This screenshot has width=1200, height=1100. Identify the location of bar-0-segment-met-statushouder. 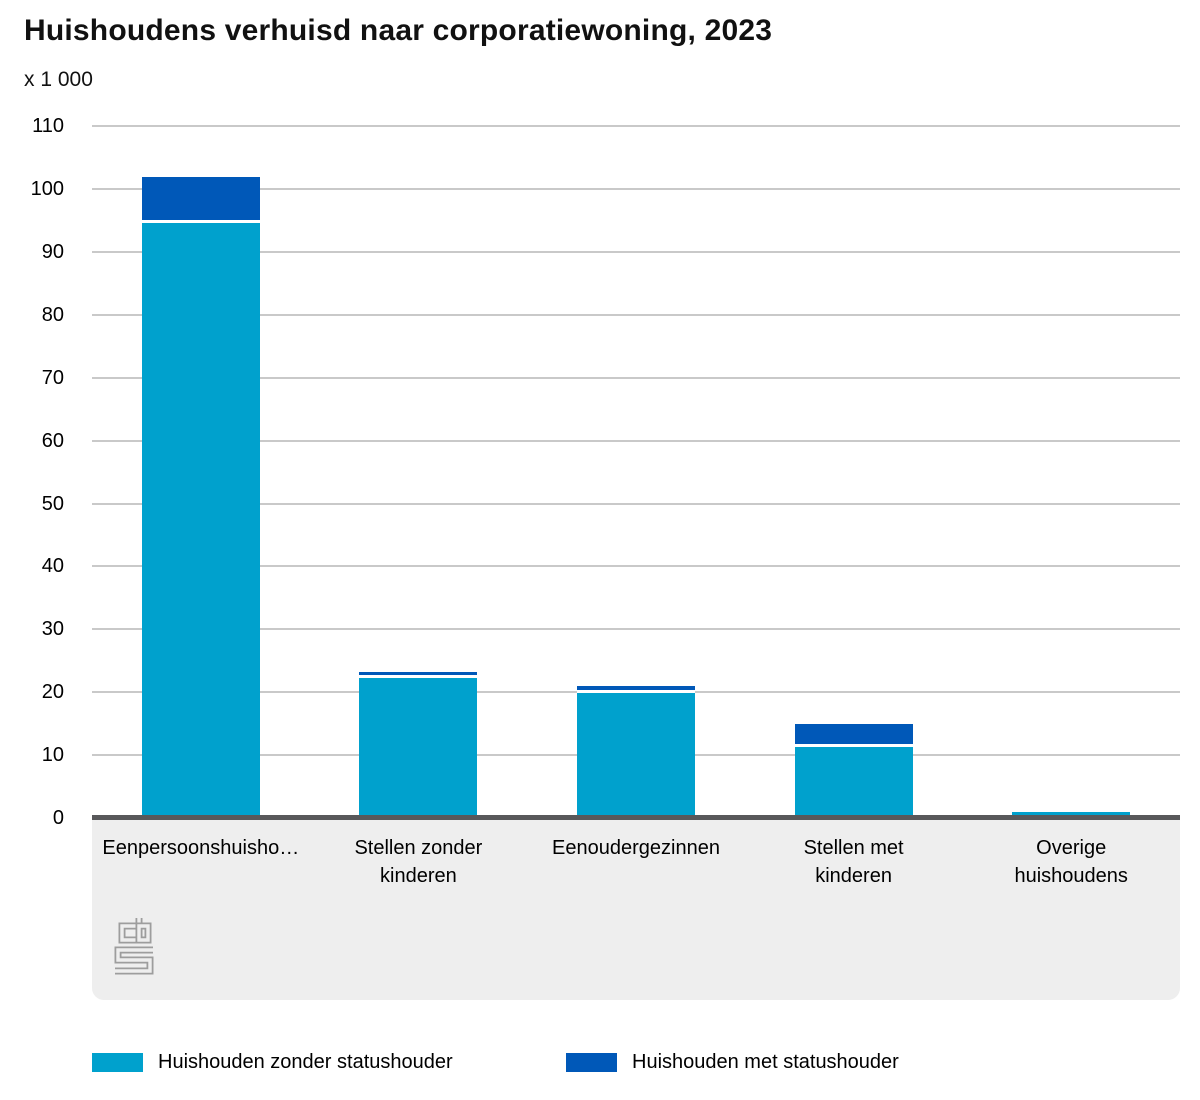
(200, 200).